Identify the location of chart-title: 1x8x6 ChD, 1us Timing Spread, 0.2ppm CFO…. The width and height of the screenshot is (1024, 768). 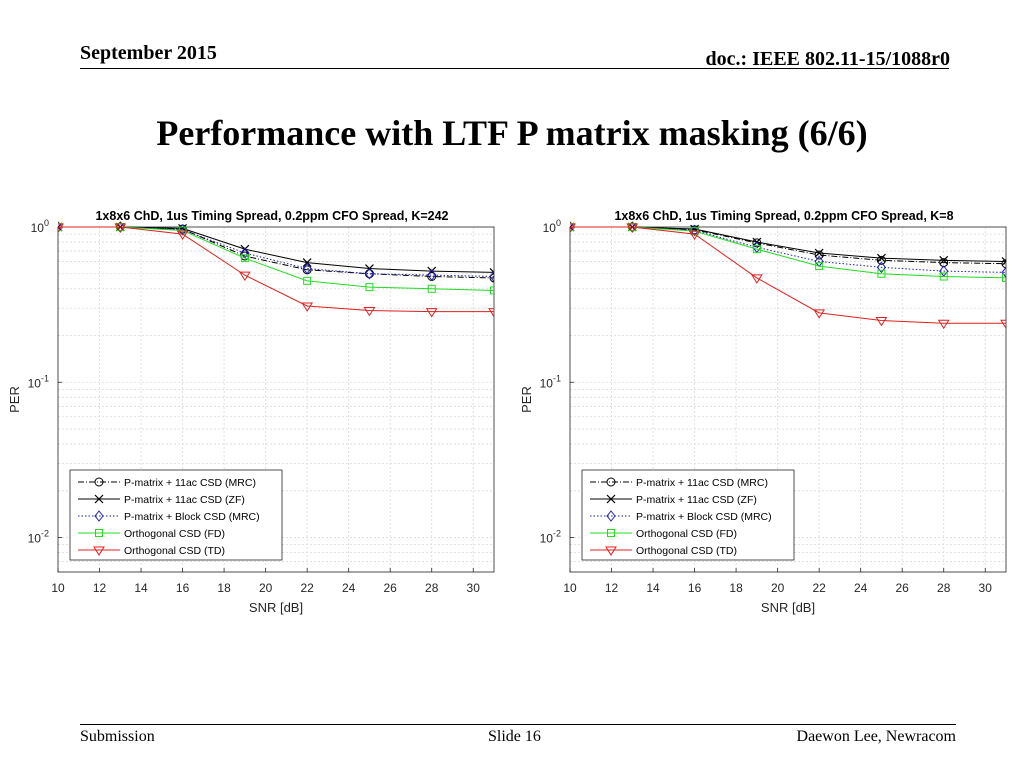
(271, 216).